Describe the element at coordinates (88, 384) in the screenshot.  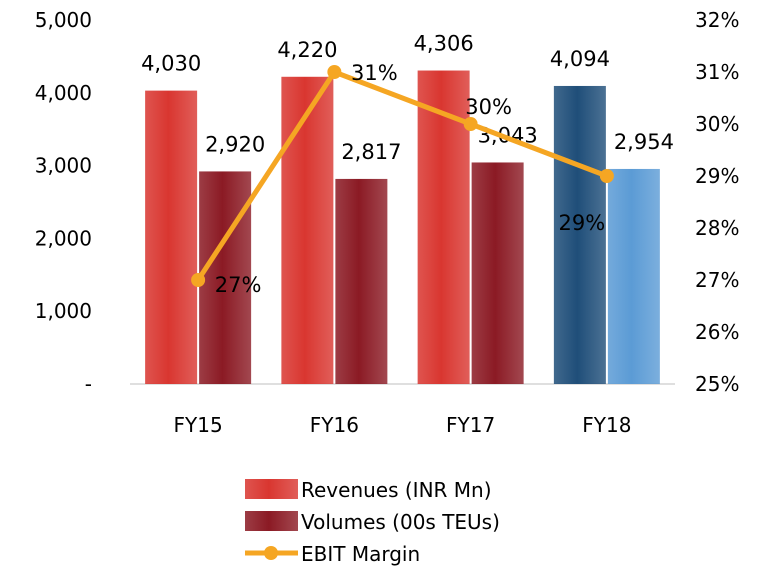
I see `left-axis-tick-label: -` at that location.